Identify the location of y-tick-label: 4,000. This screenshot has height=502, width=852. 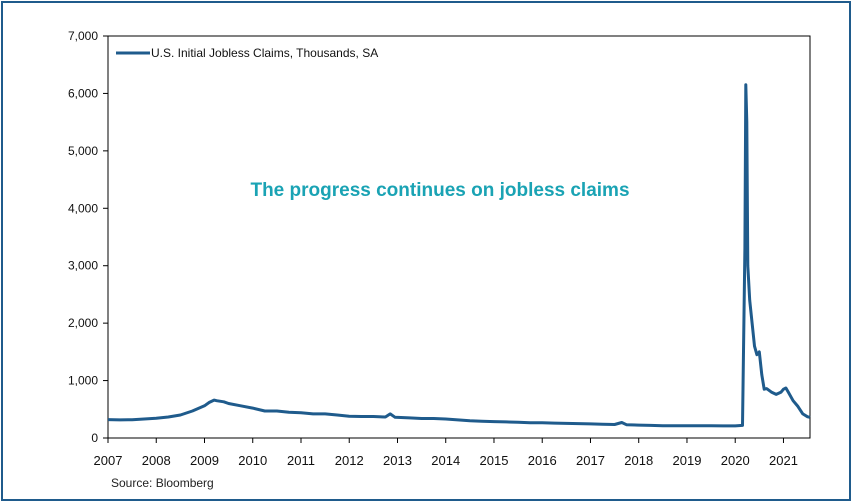
(83, 208).